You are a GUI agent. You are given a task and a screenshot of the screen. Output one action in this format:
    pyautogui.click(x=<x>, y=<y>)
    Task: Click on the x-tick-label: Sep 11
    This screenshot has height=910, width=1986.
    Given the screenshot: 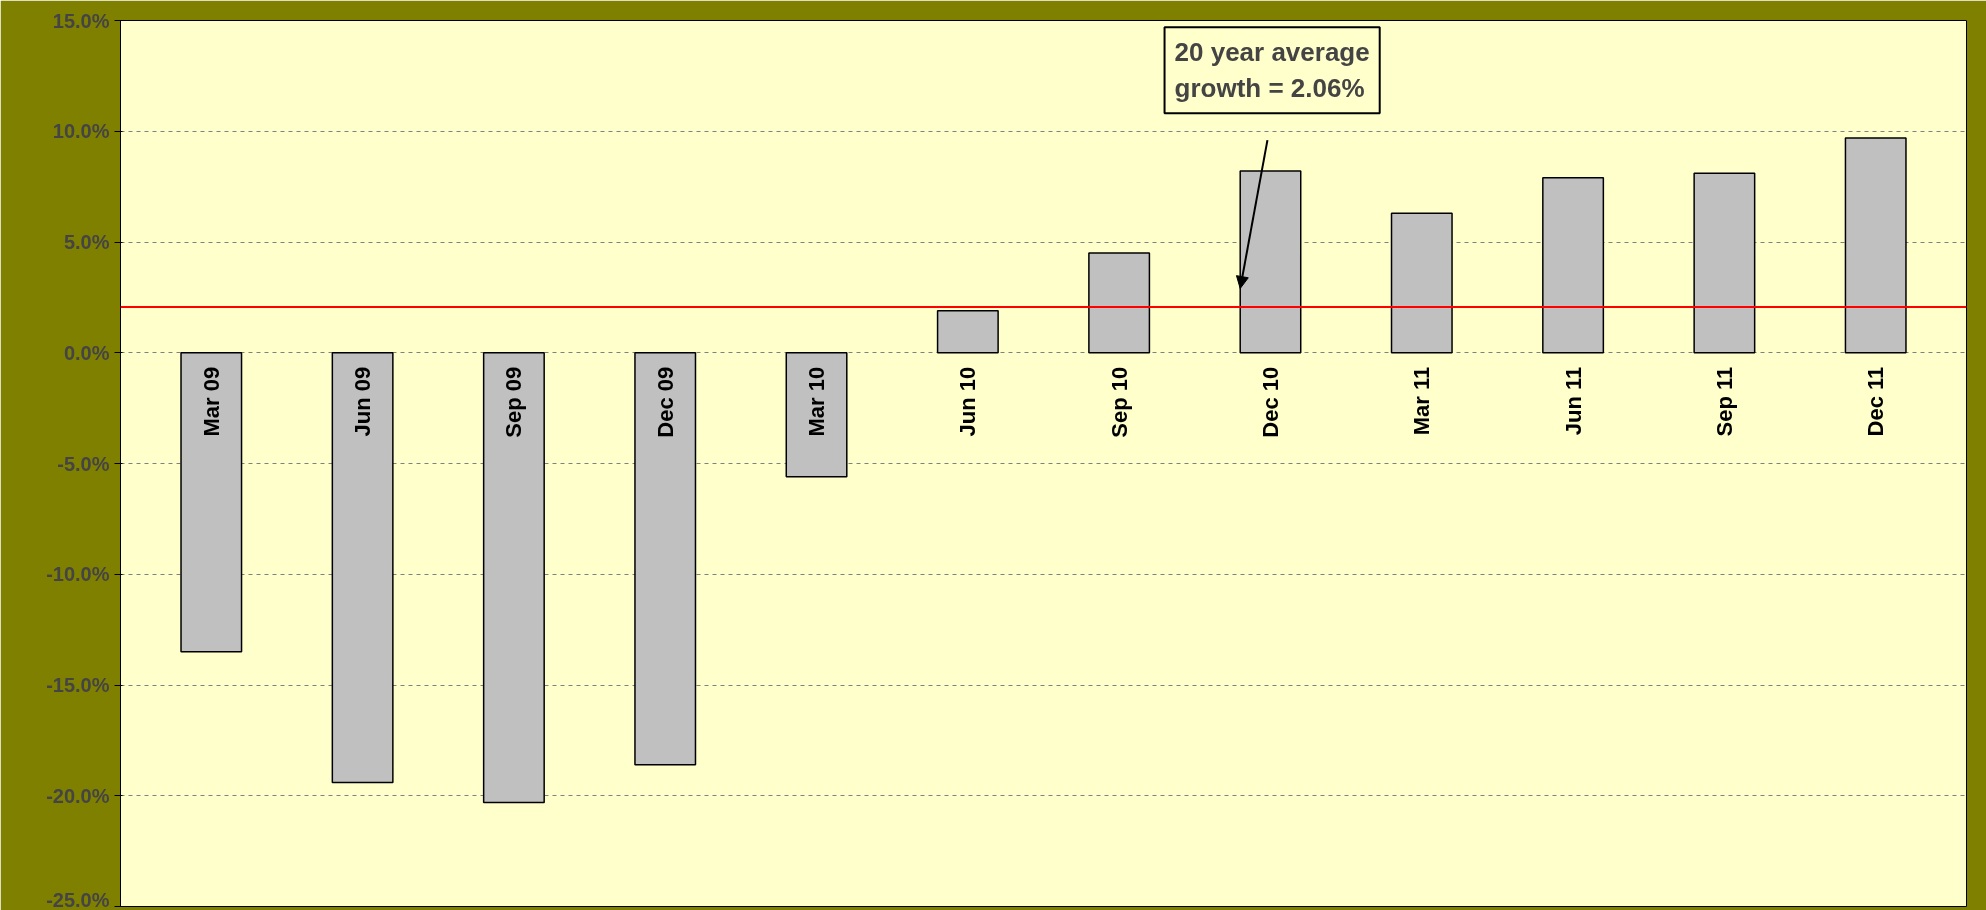 What is the action you would take?
    pyautogui.click(x=1724, y=401)
    